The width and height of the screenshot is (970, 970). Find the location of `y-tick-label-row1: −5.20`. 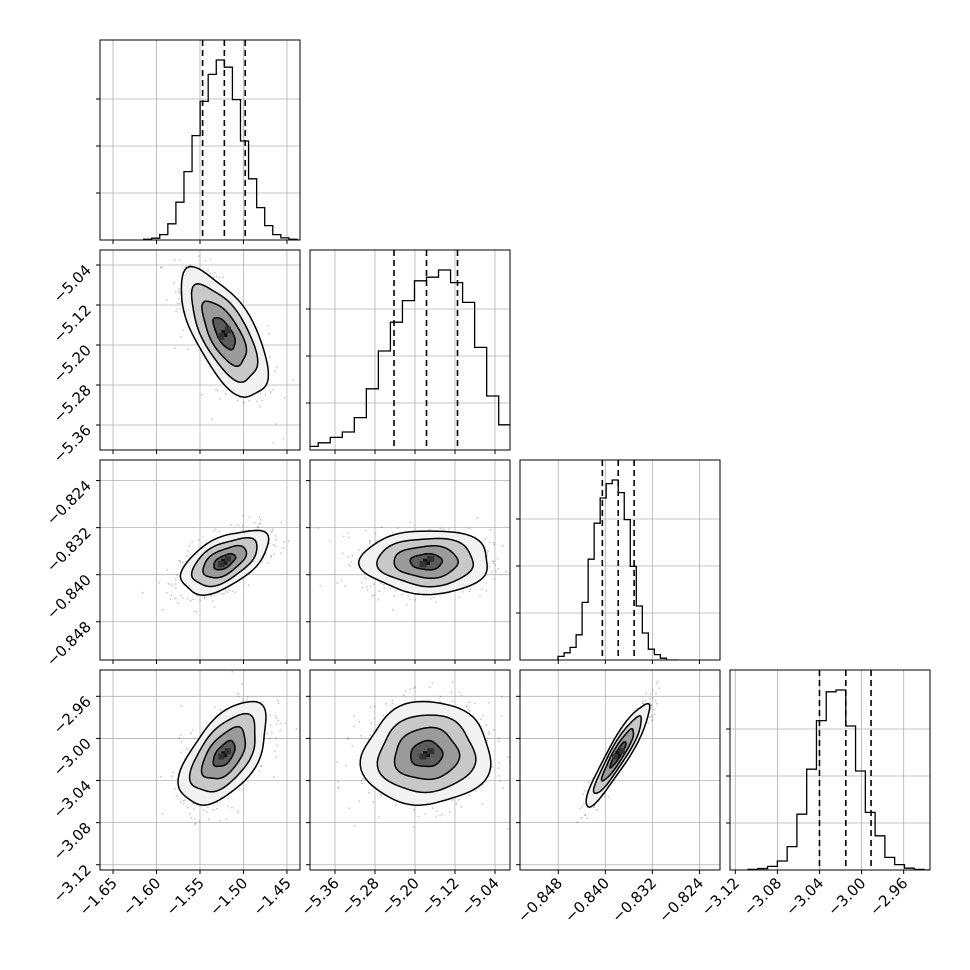

y-tick-label-row1: −5.20 is located at coordinates (72, 363).